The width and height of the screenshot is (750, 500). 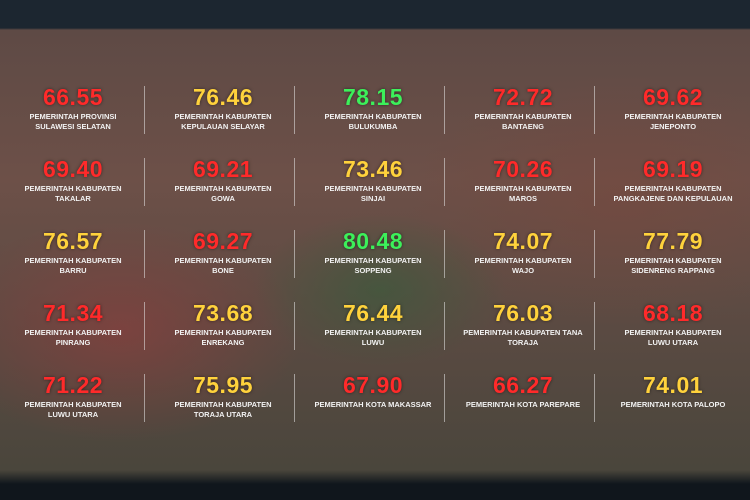 I want to click on region-label: PEMERINTAH KABUPATEN BANTAENG, so click(x=523, y=121).